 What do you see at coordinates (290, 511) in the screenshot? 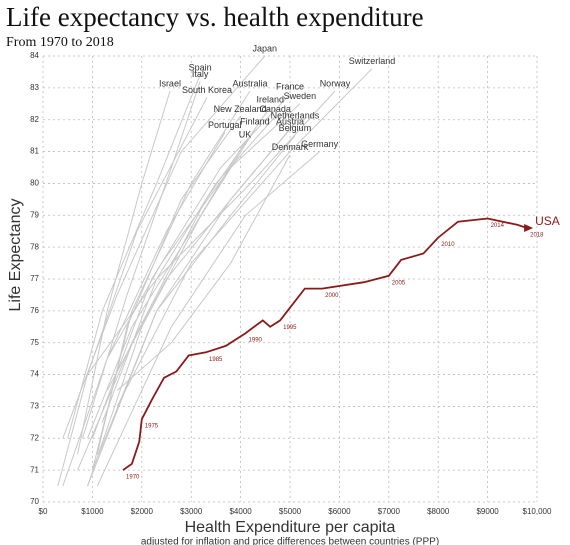
I see `x-tick-label: $5000` at bounding box center [290, 511].